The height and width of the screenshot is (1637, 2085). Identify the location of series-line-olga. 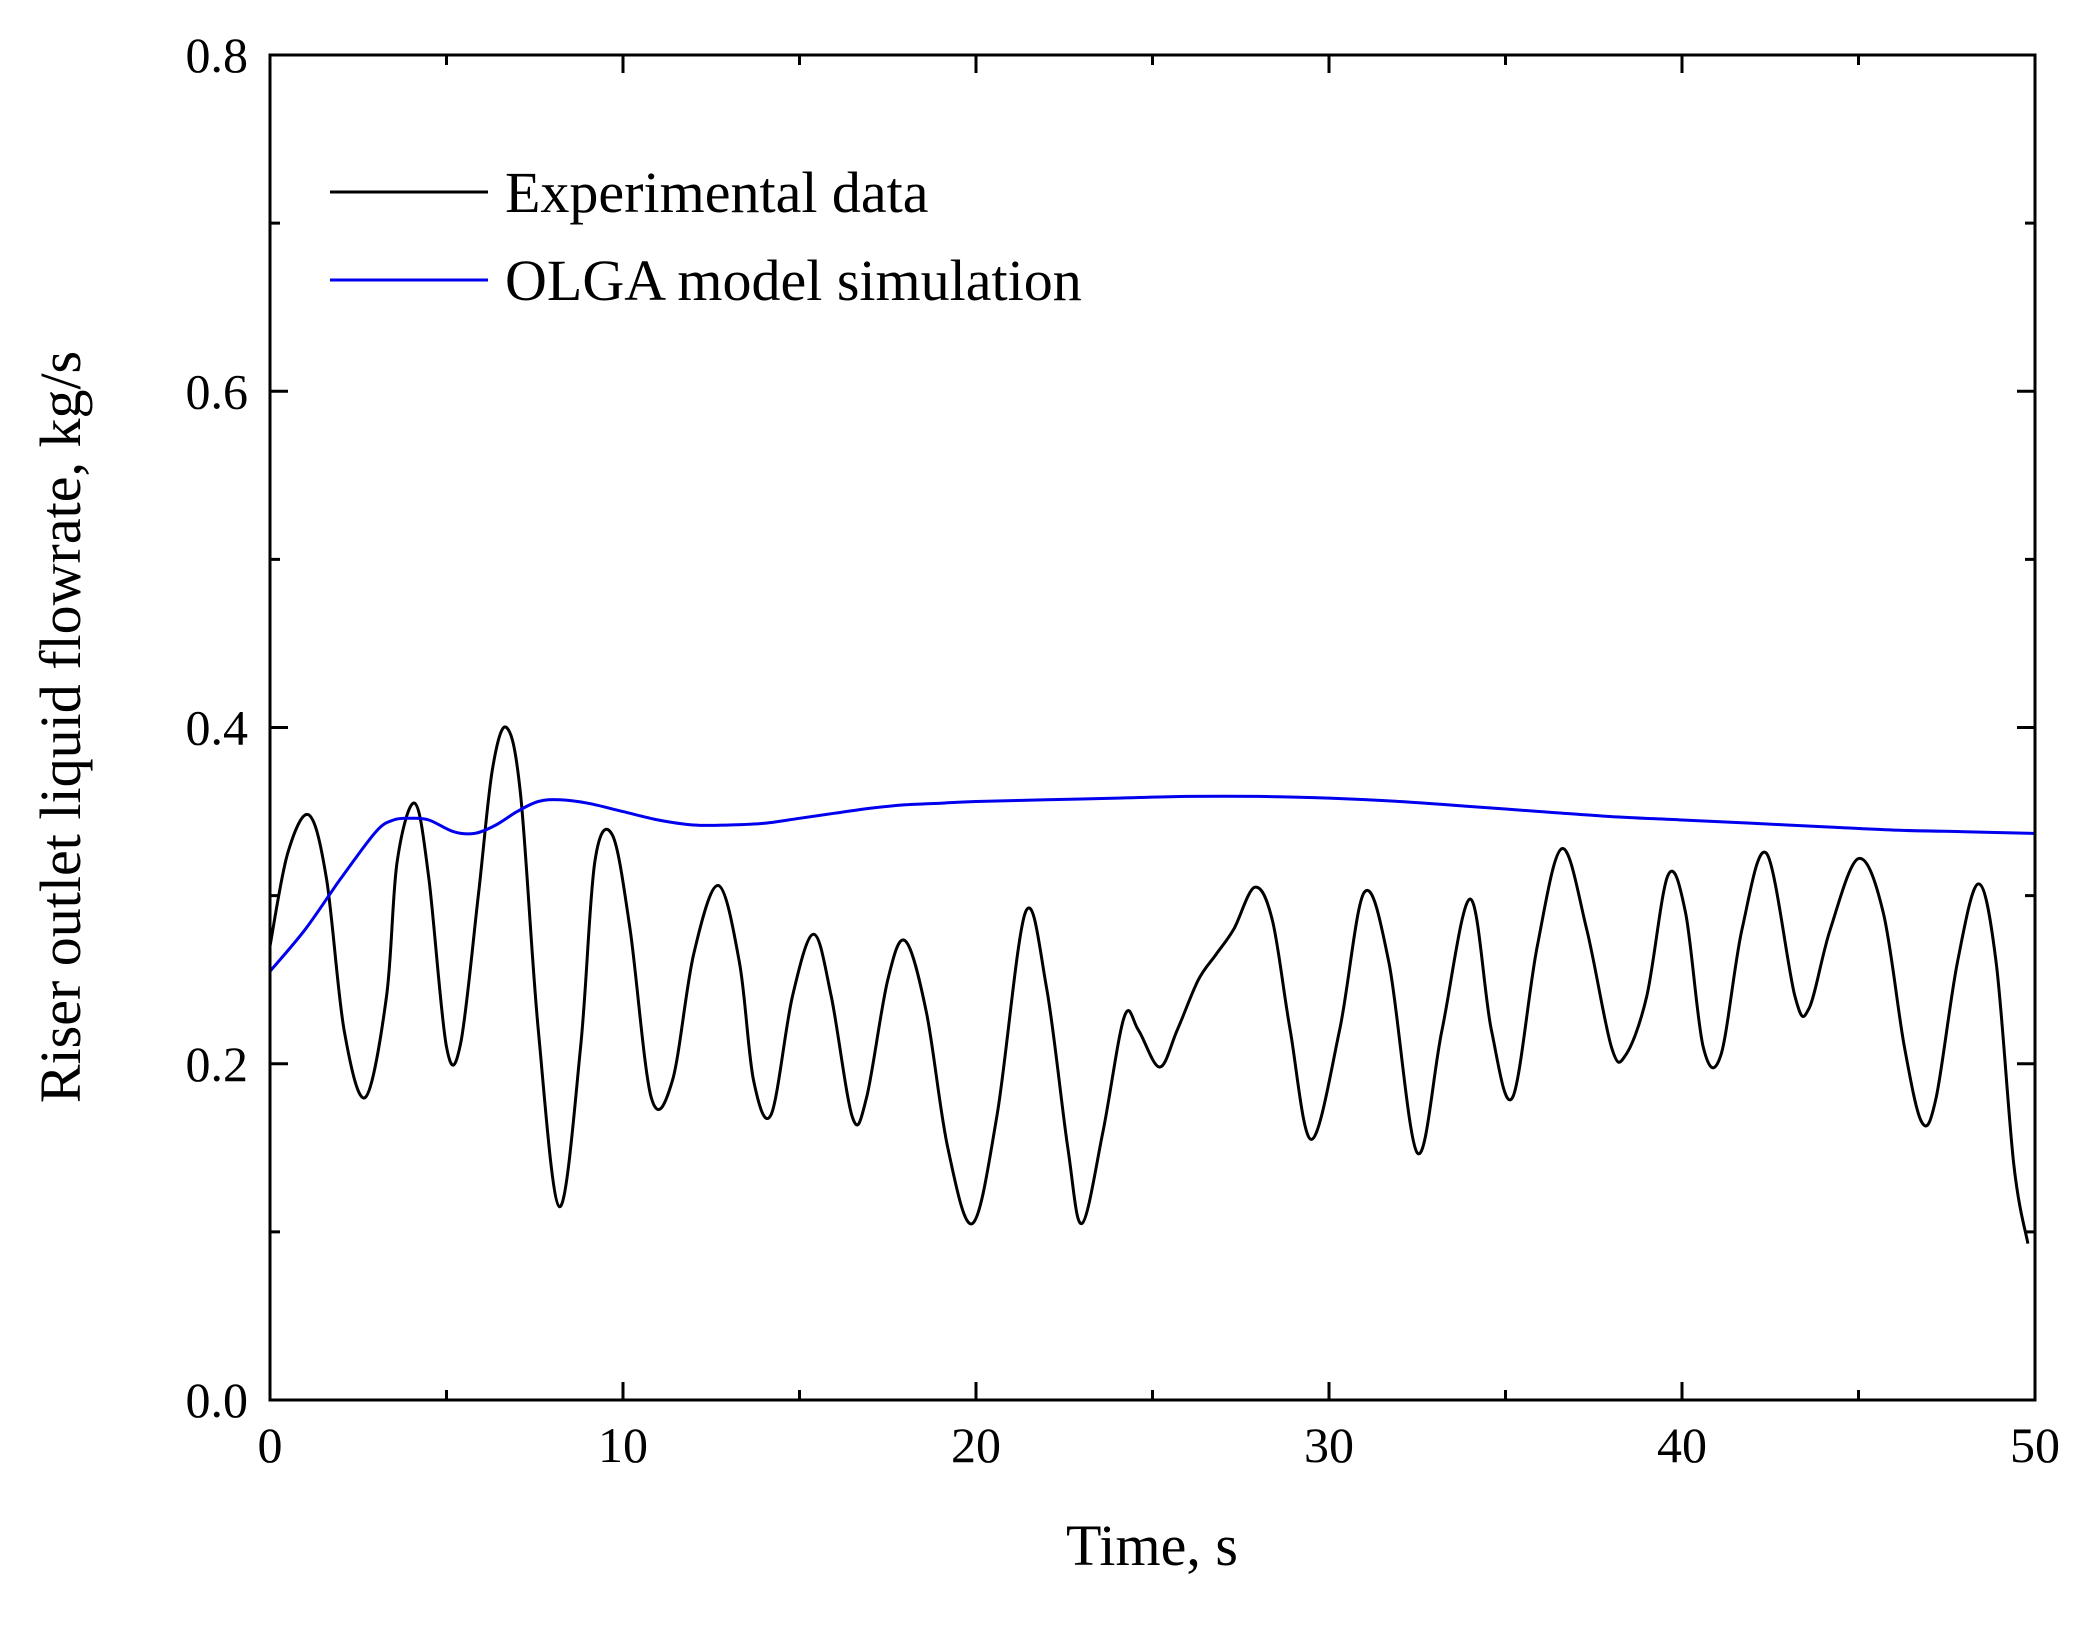
(1152, 883).